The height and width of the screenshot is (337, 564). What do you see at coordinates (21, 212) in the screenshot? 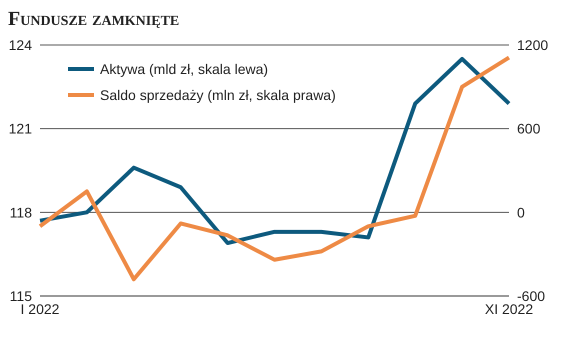
I see `y-tick-label: 118` at bounding box center [21, 212].